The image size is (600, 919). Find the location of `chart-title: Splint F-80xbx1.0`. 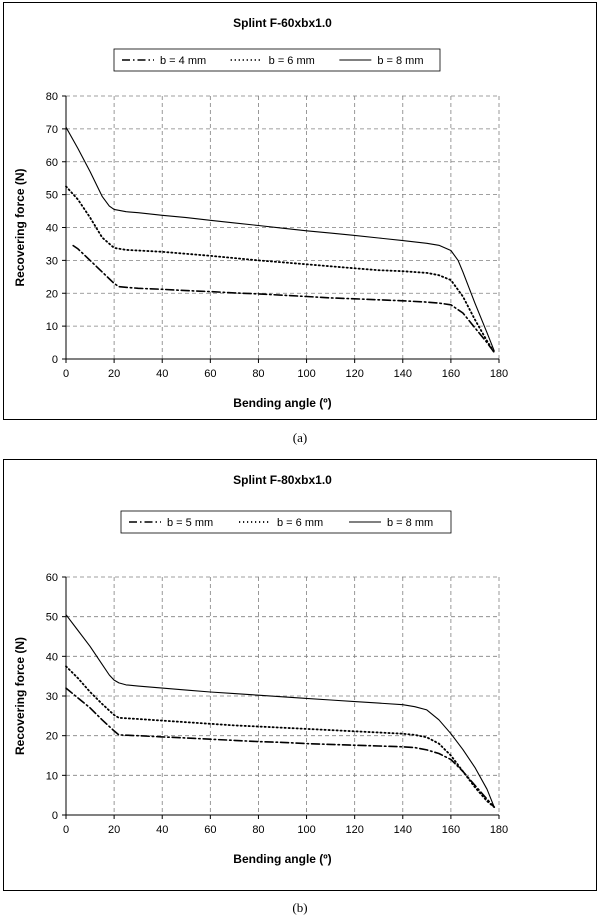

chart-title: Splint F-80xbx1.0 is located at coordinates (282, 480).